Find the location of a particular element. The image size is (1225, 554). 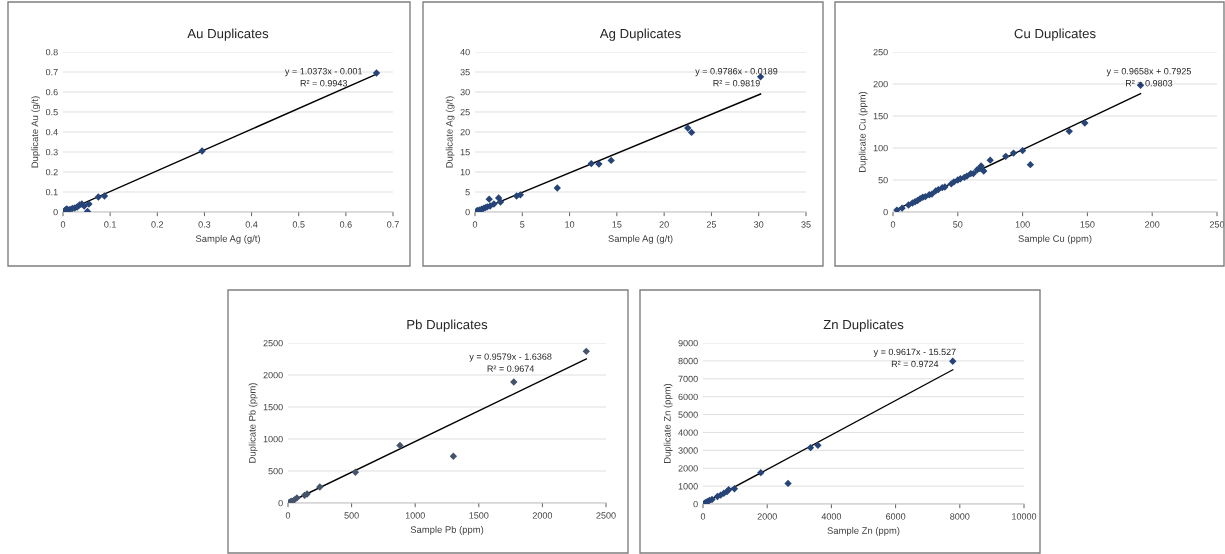

x-tick-label: 20 is located at coordinates (664, 224).